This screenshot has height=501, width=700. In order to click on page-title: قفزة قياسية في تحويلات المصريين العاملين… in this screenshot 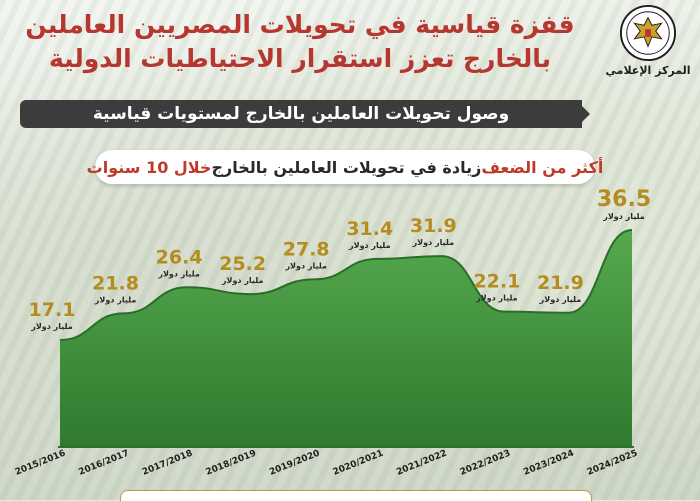, I will do `click(300, 42)`.